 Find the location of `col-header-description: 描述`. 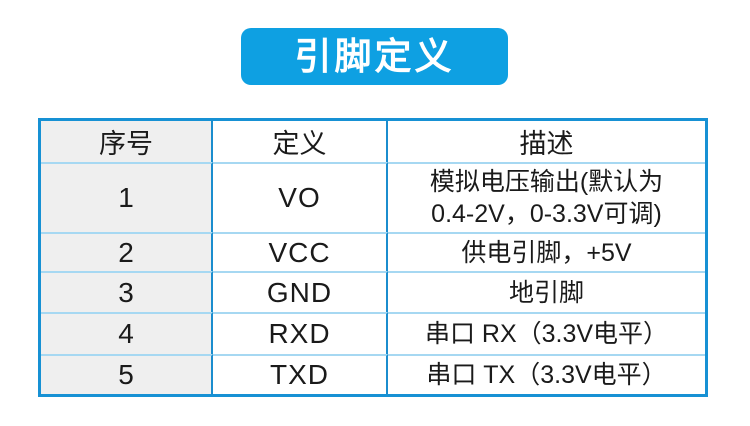

col-header-description: 描述 is located at coordinates (546, 144).